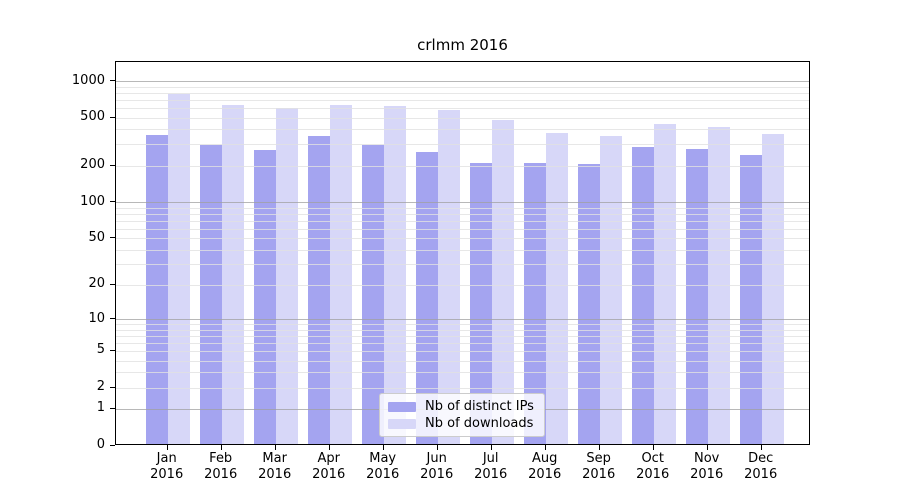  I want to click on y-tick-label-500: 500, so click(92, 117).